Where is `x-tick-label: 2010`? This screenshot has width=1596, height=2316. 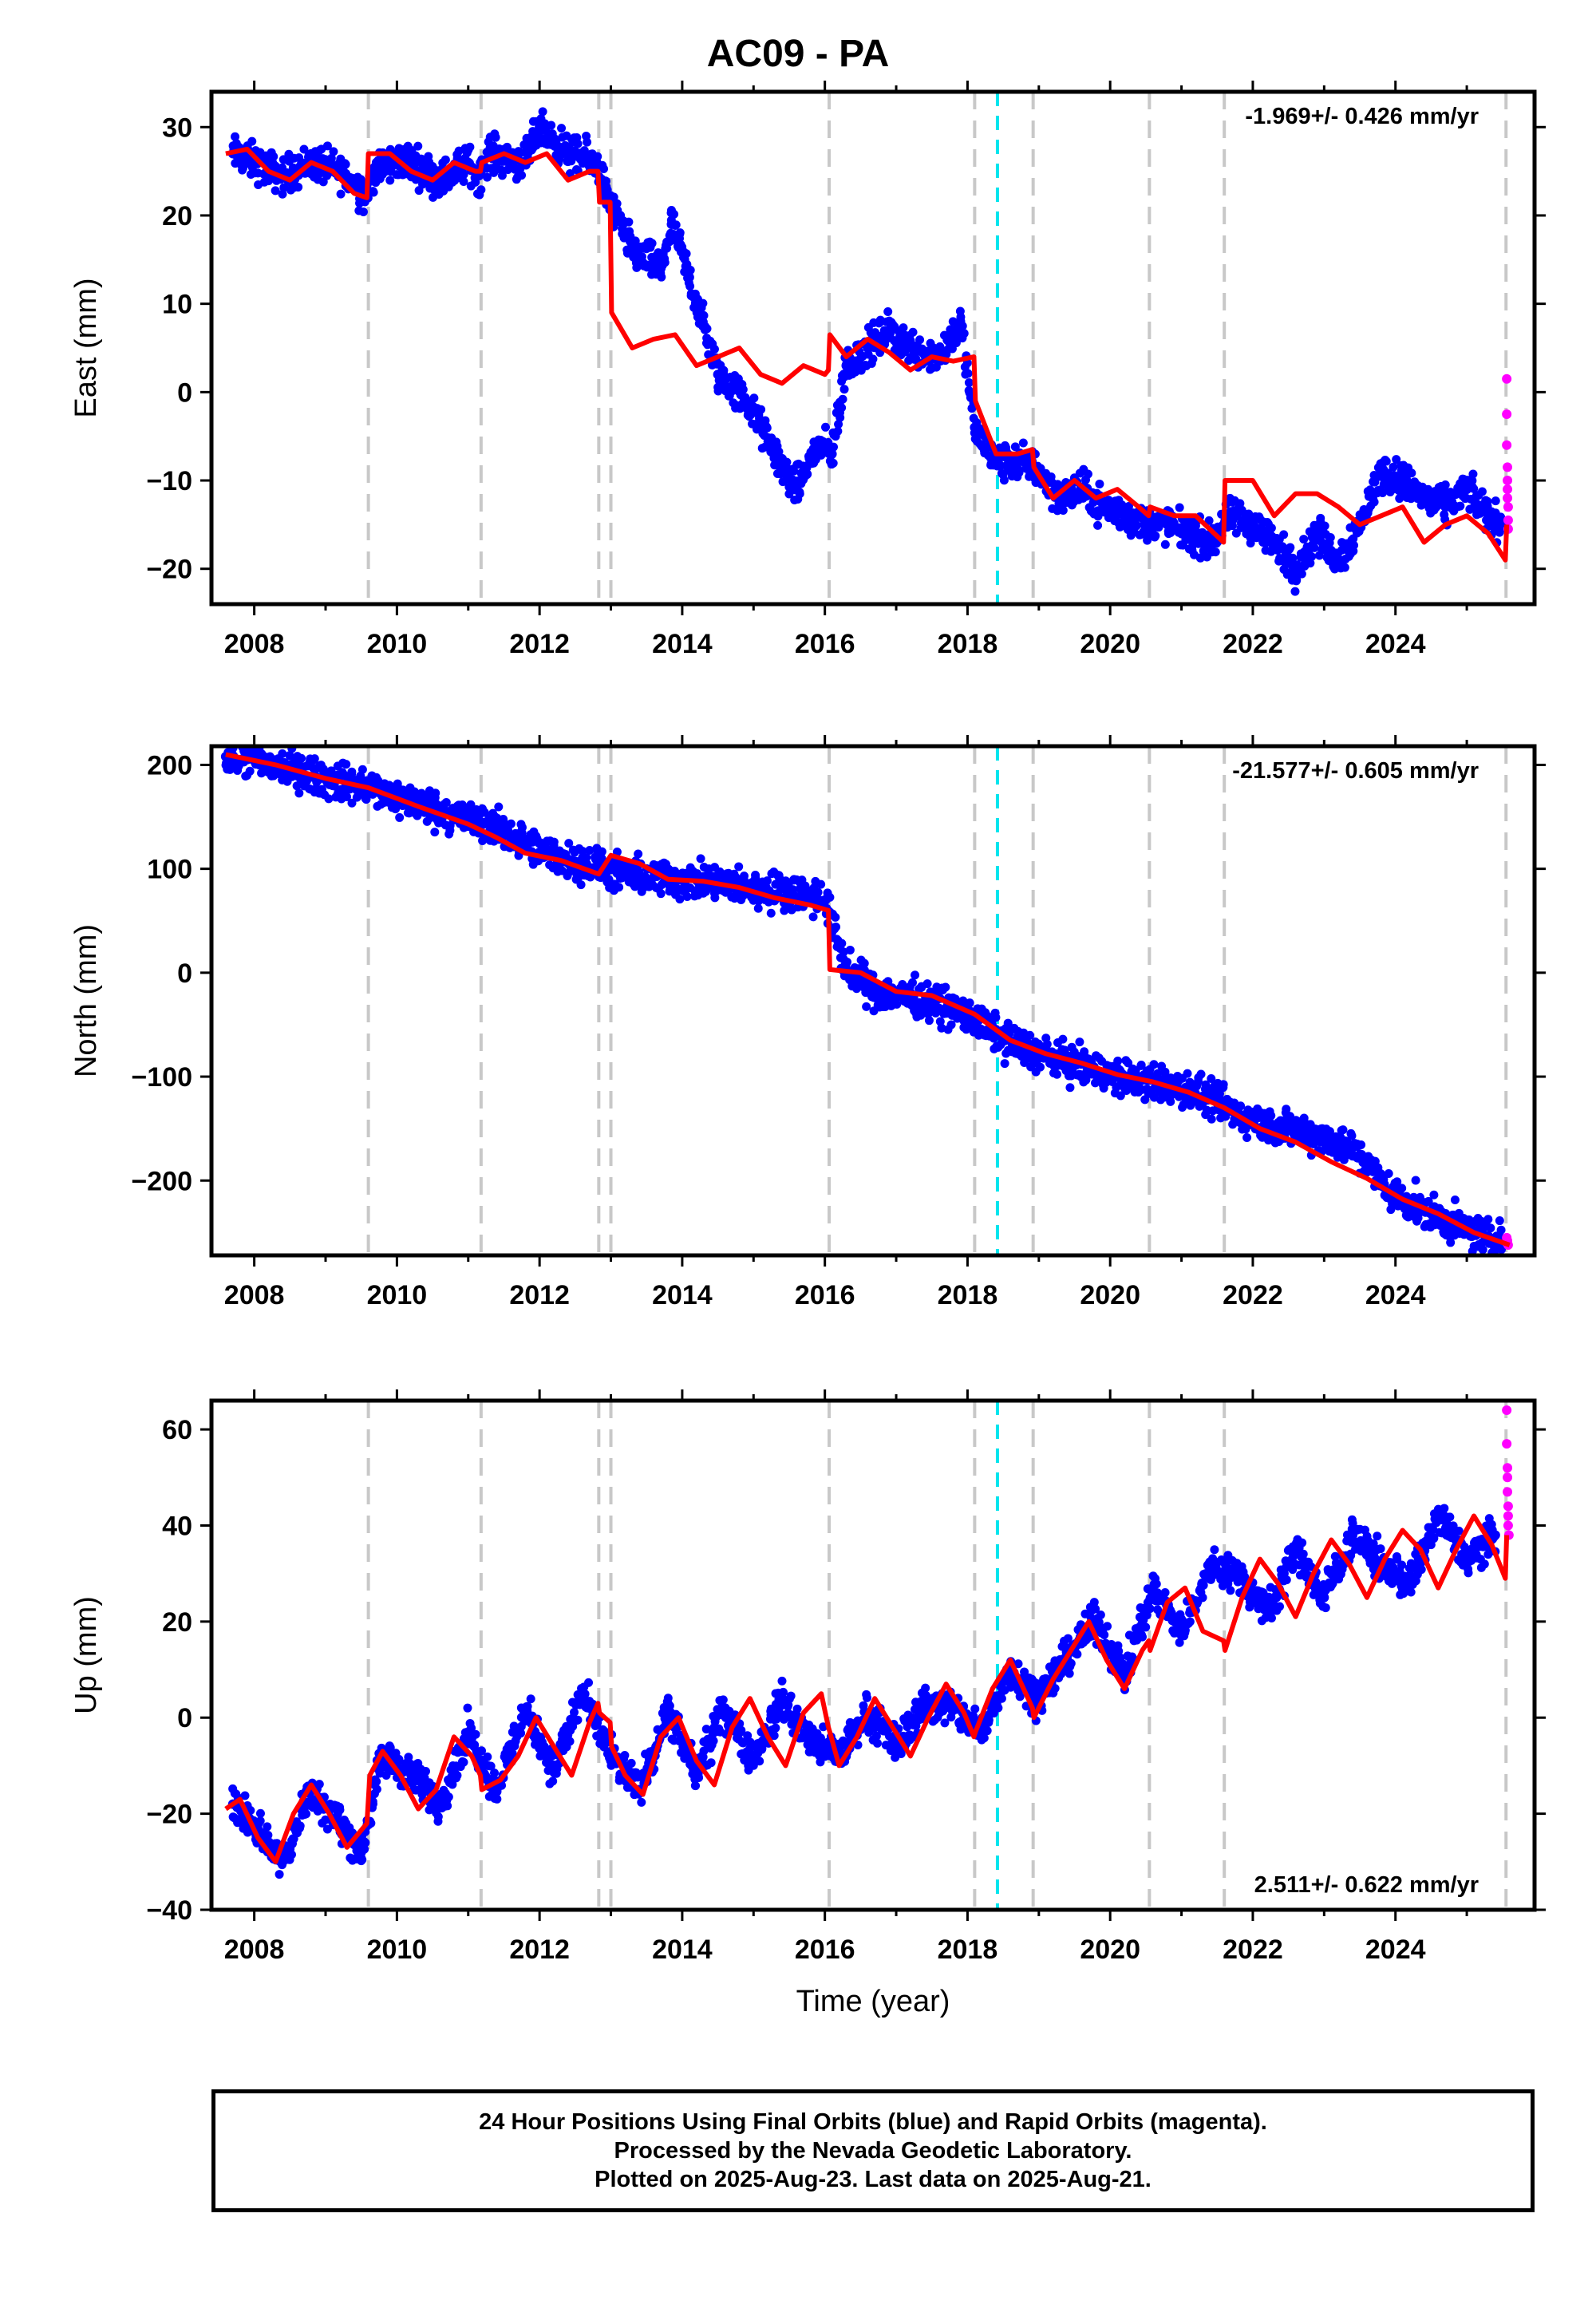 x-tick-label: 2010 is located at coordinates (397, 644).